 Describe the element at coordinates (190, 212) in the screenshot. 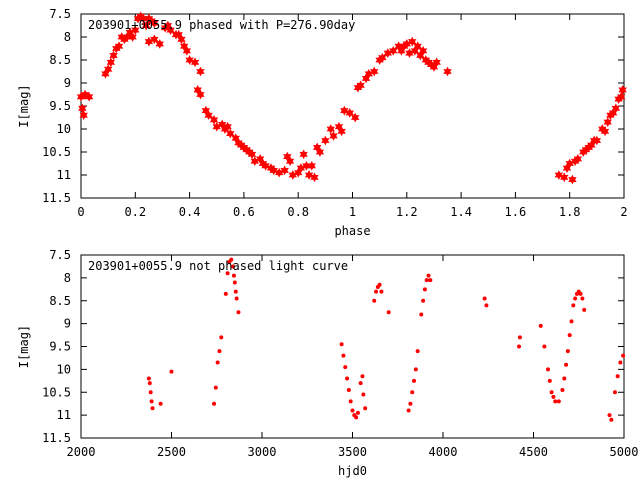

I see `x-tick-label: 0.4` at that location.